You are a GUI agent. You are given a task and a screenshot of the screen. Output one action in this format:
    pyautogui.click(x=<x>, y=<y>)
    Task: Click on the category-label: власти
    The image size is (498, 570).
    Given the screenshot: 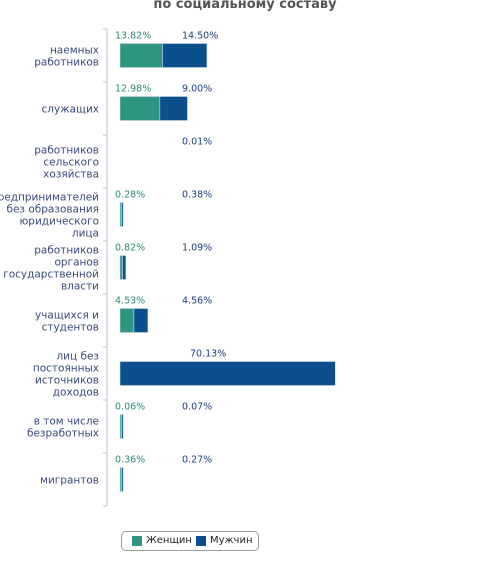 What is the action you would take?
    pyautogui.click(x=80, y=287)
    